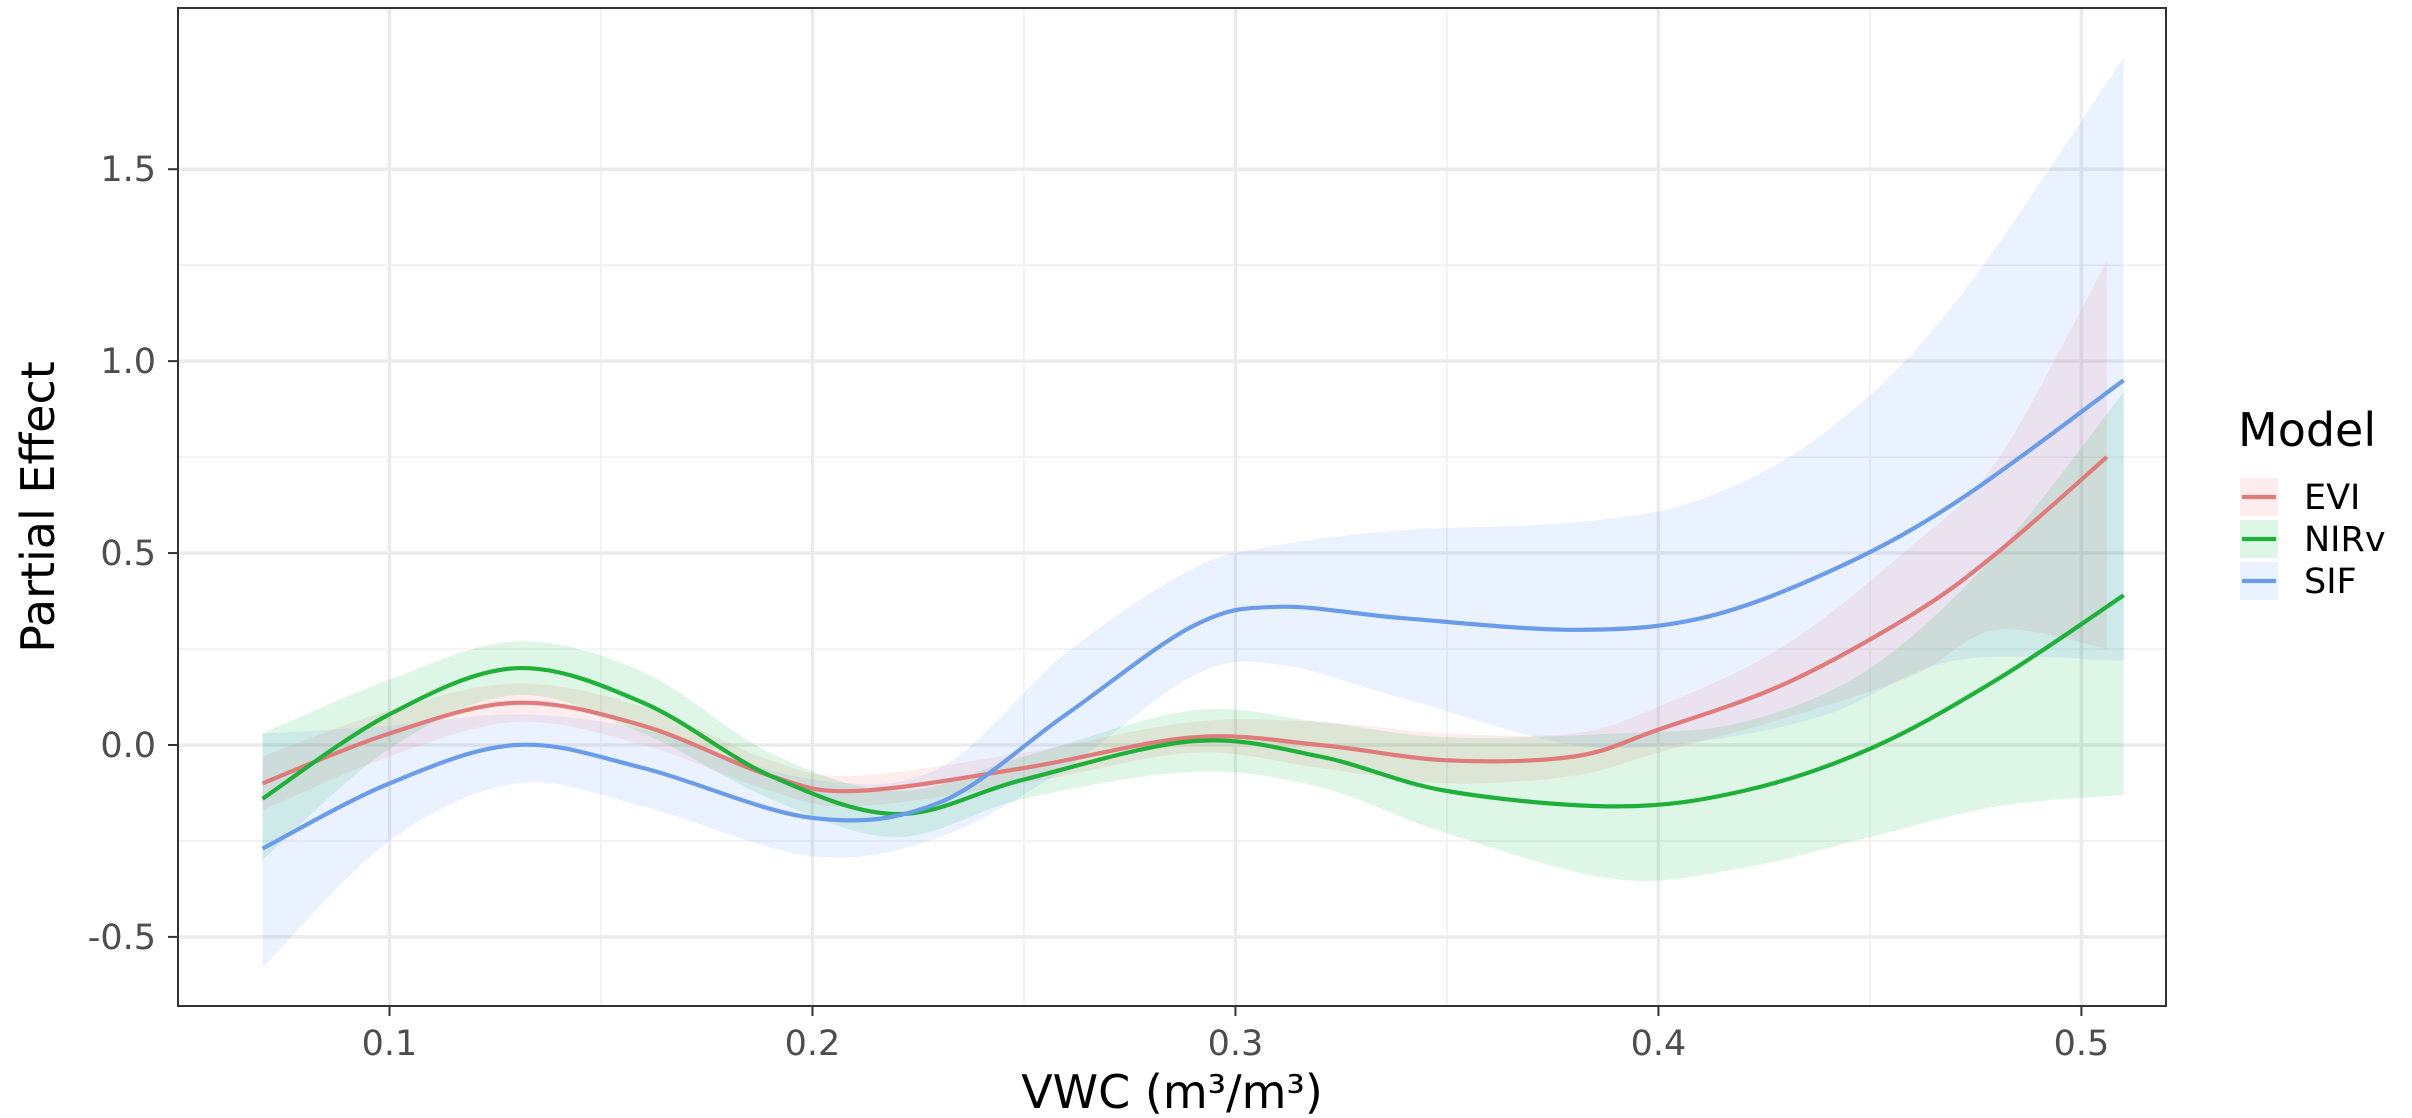 This screenshot has width=2412, height=1118. Describe the element at coordinates (2332, 498) in the screenshot. I see `evi-legend-label: EVI` at that location.